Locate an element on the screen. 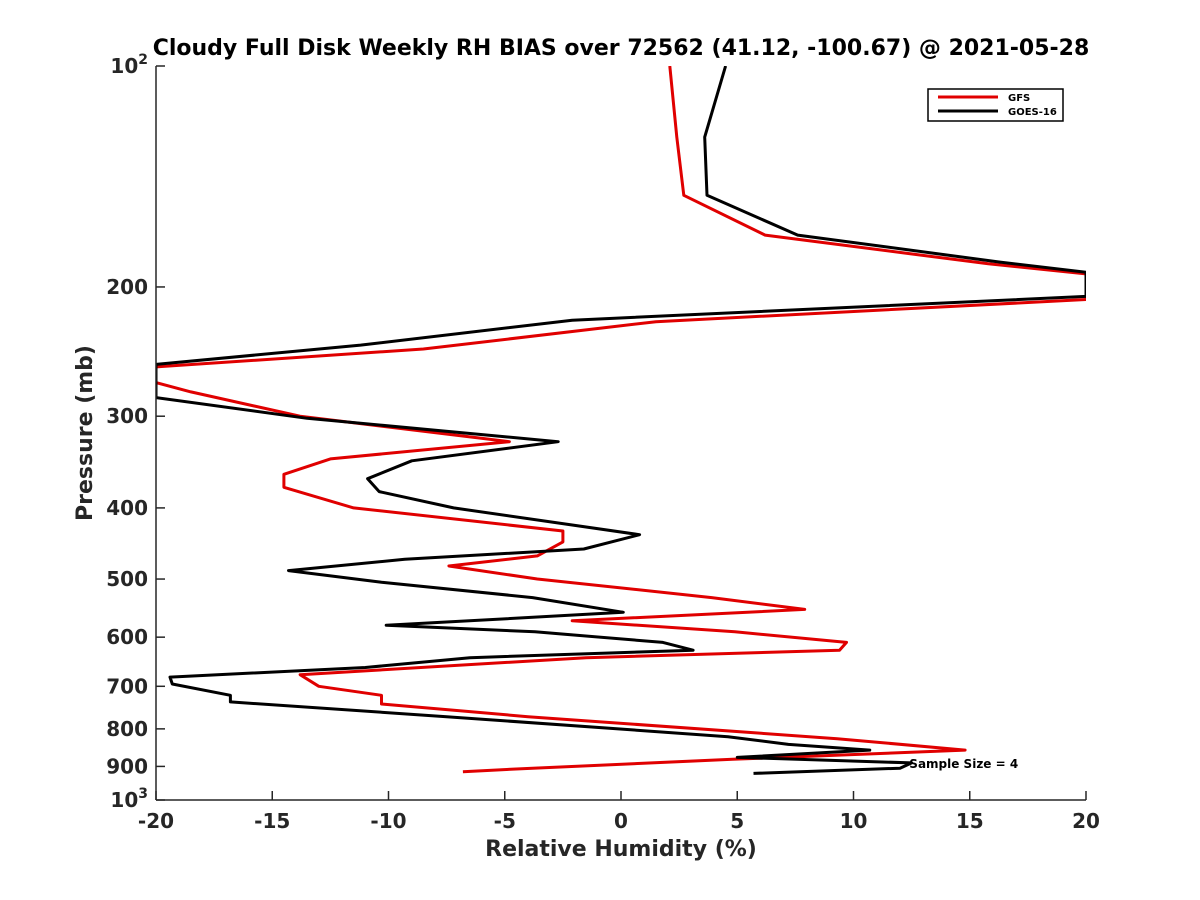 This screenshot has width=1200, height=900. y-tick-label: 800 is located at coordinates (127, 729).